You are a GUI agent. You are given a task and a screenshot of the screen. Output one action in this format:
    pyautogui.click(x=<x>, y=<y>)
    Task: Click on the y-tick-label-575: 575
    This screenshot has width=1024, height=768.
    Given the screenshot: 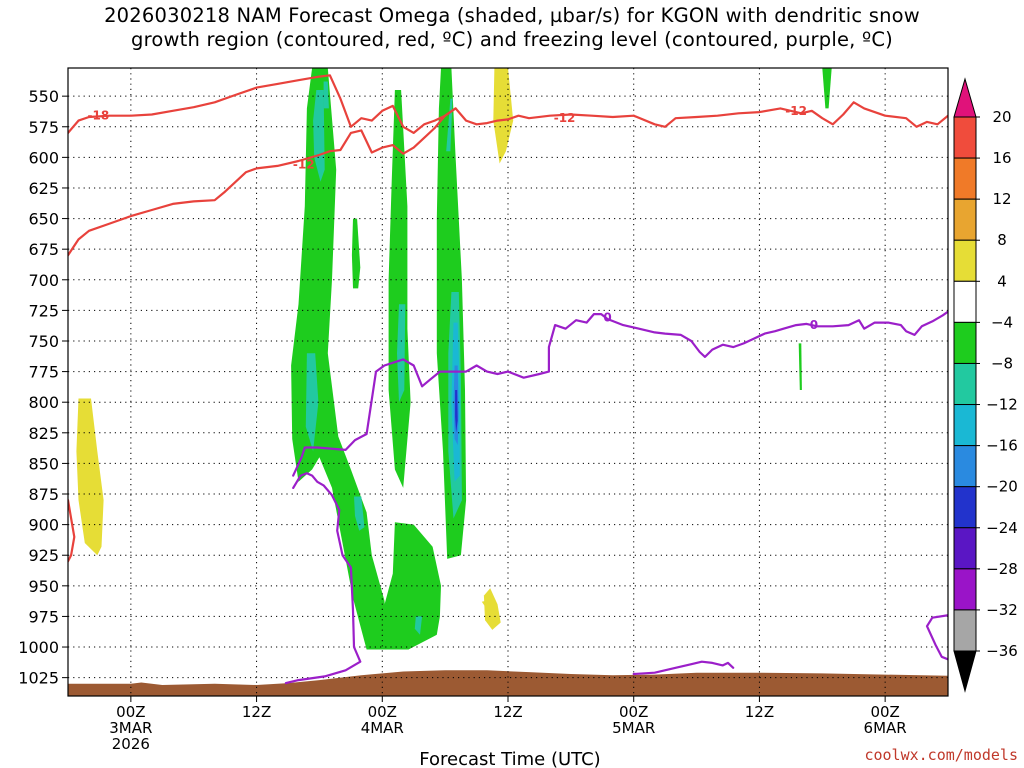 What is the action you would take?
    pyautogui.click(x=43, y=127)
    